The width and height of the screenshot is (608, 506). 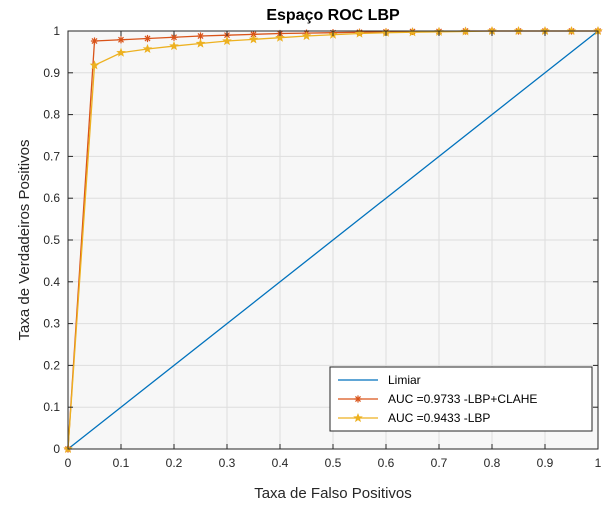 I want to click on x-tick-label: 0.1, so click(x=121, y=463).